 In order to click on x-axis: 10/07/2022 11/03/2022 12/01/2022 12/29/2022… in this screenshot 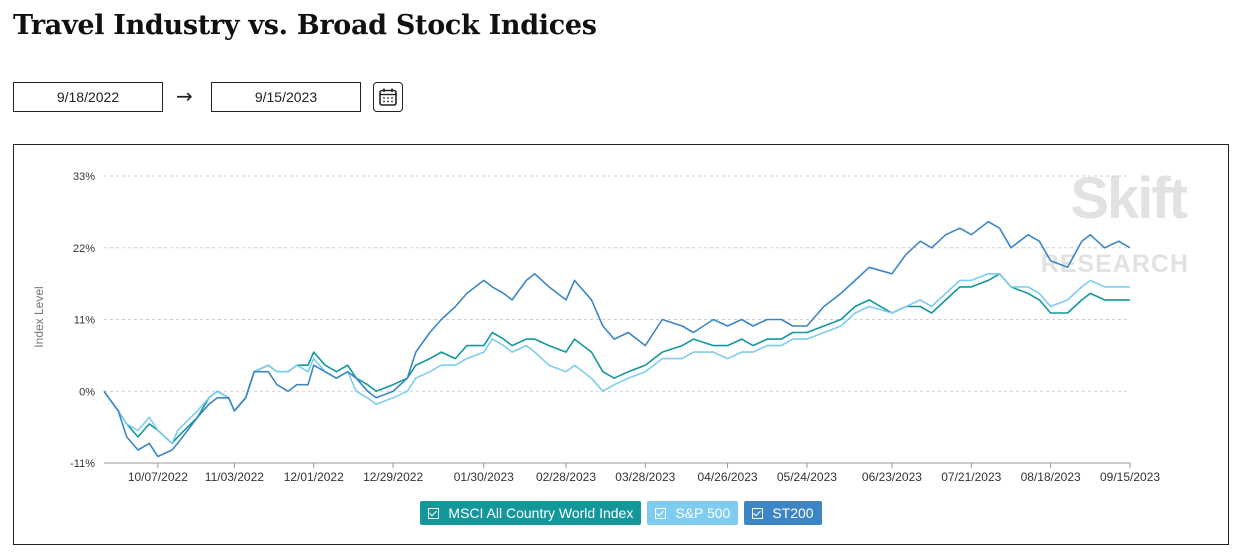, I will do `click(632, 473)`.